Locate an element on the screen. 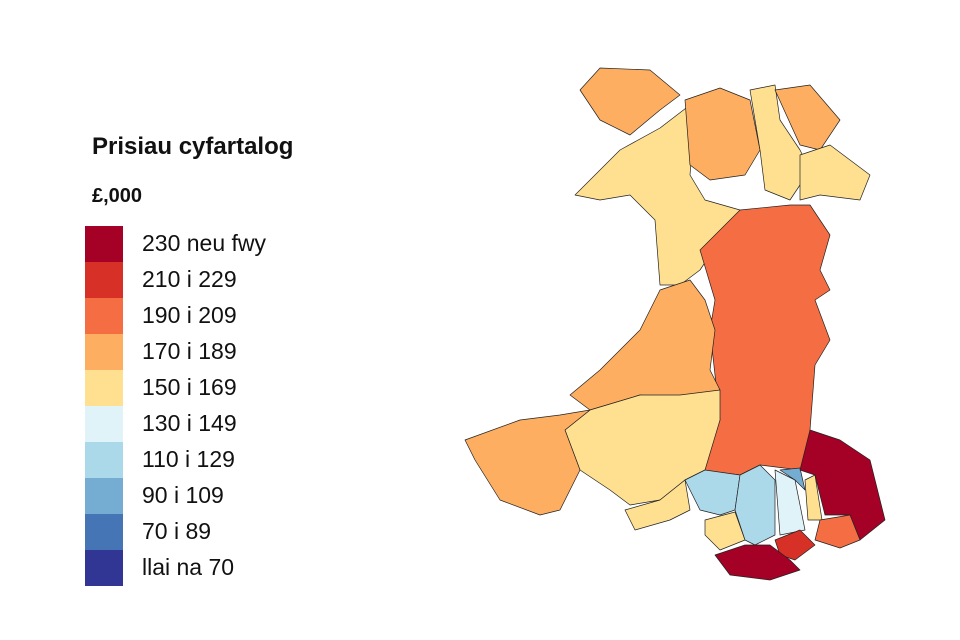 Image resolution: width=960 pixels, height=640 pixels. legend-label: 210 i 229 is located at coordinates (189, 279).